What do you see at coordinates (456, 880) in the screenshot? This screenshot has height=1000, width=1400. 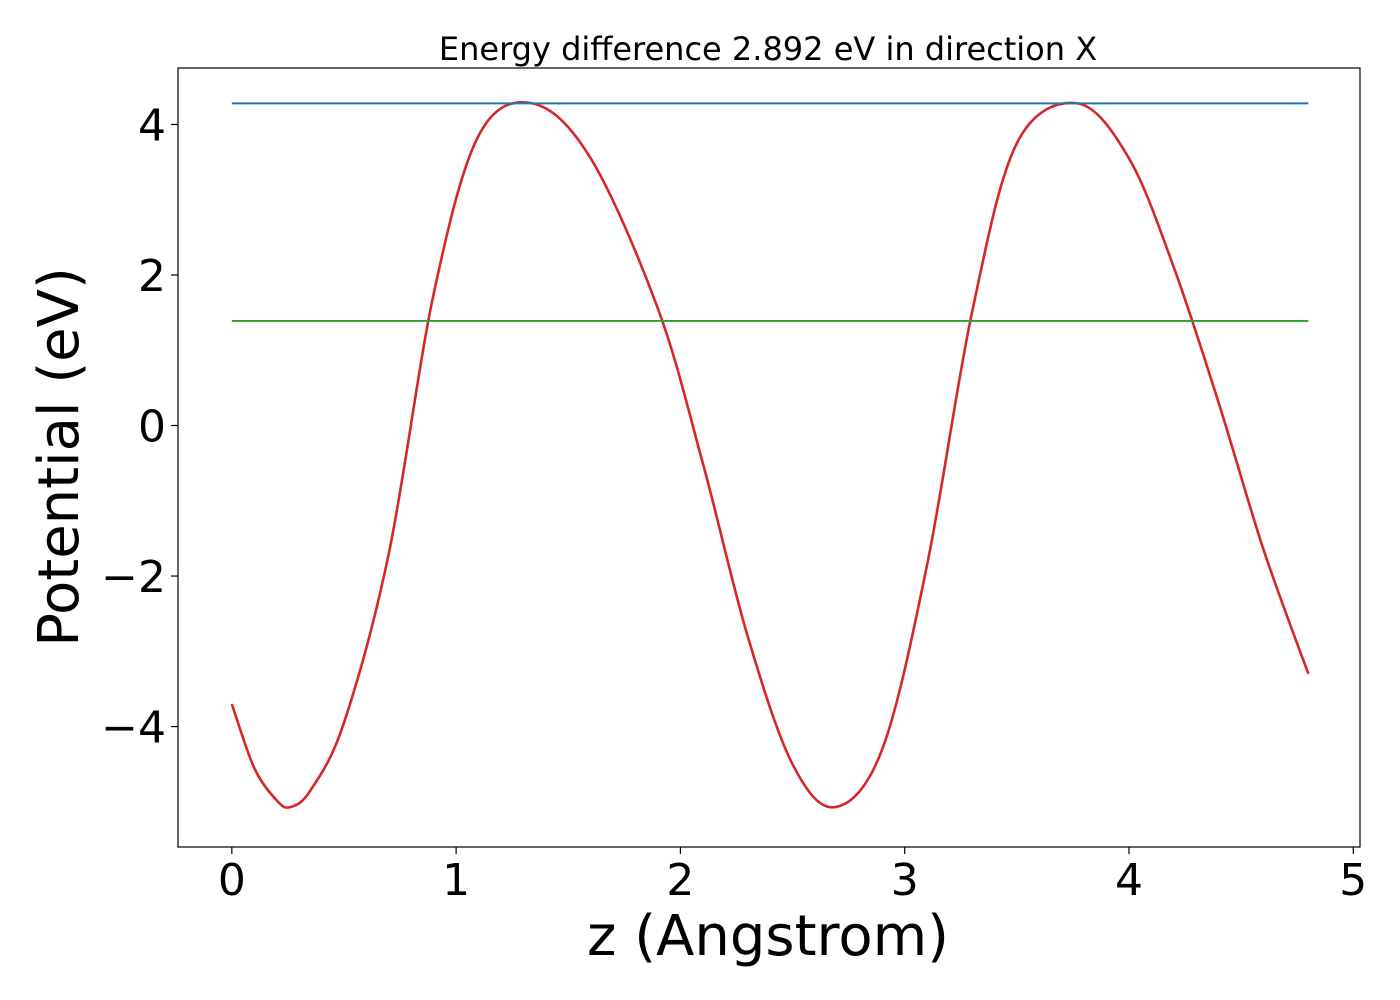 I see `x-tick-label: 1` at bounding box center [456, 880].